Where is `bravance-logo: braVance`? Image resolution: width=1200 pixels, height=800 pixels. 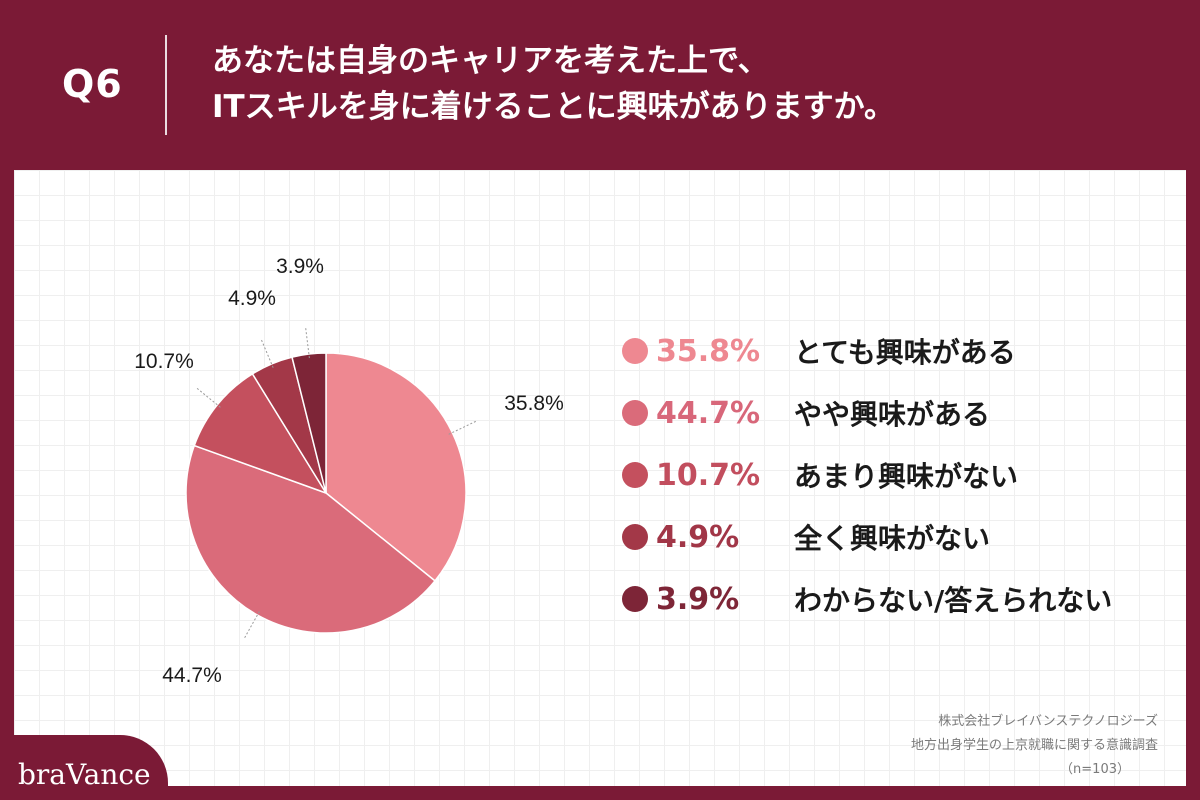 bravance-logo: braVance is located at coordinates (84, 774).